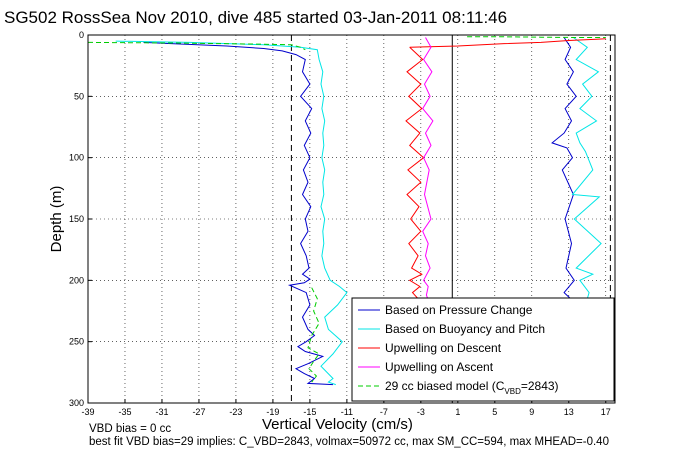  I want to click on y-tick-label: 0, so click(81, 35).